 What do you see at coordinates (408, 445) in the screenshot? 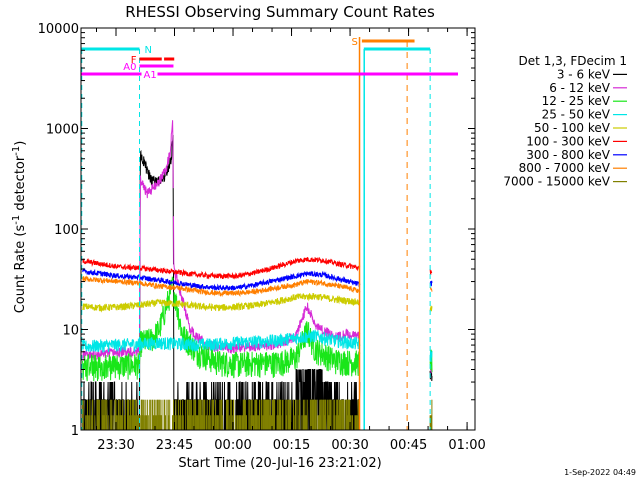
I see `x-tick-label: 00:45` at bounding box center [408, 445].